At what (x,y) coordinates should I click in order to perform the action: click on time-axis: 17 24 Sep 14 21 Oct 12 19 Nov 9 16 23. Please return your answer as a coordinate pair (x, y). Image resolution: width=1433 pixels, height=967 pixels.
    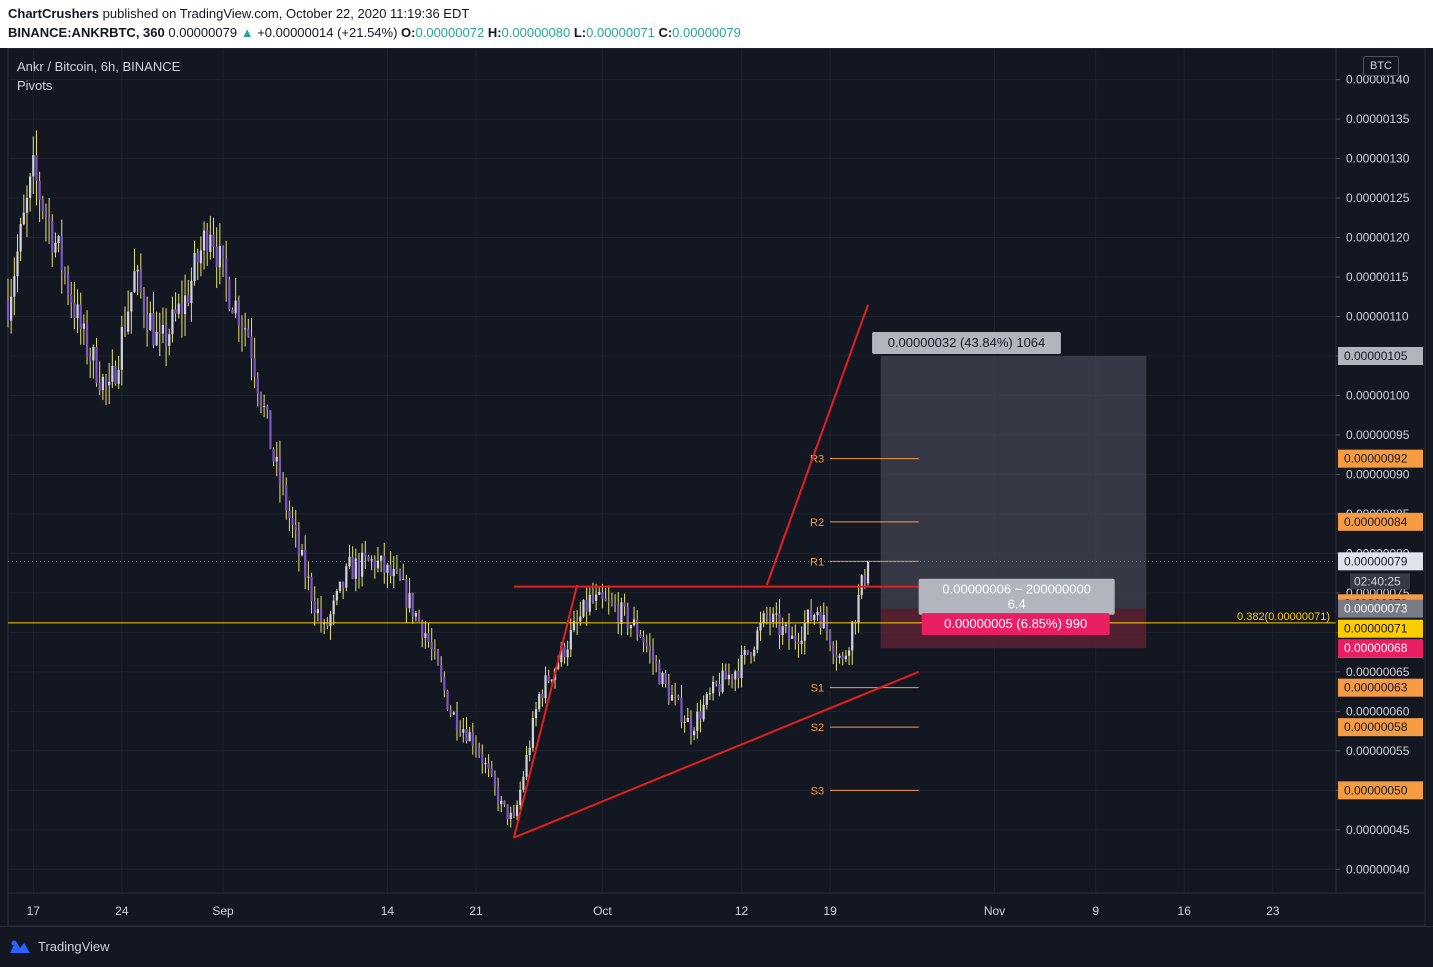
    Looking at the image, I should click on (716, 909).